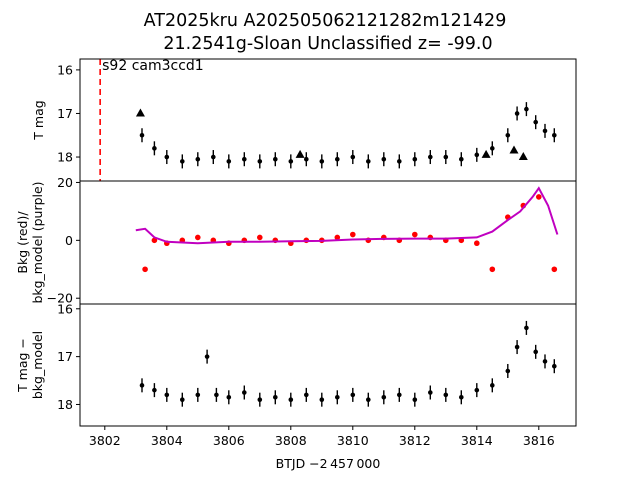 This screenshot has width=640, height=480. Describe the element at coordinates (347, 215) in the screenshot. I see `panel-middle-series-1-line` at that location.